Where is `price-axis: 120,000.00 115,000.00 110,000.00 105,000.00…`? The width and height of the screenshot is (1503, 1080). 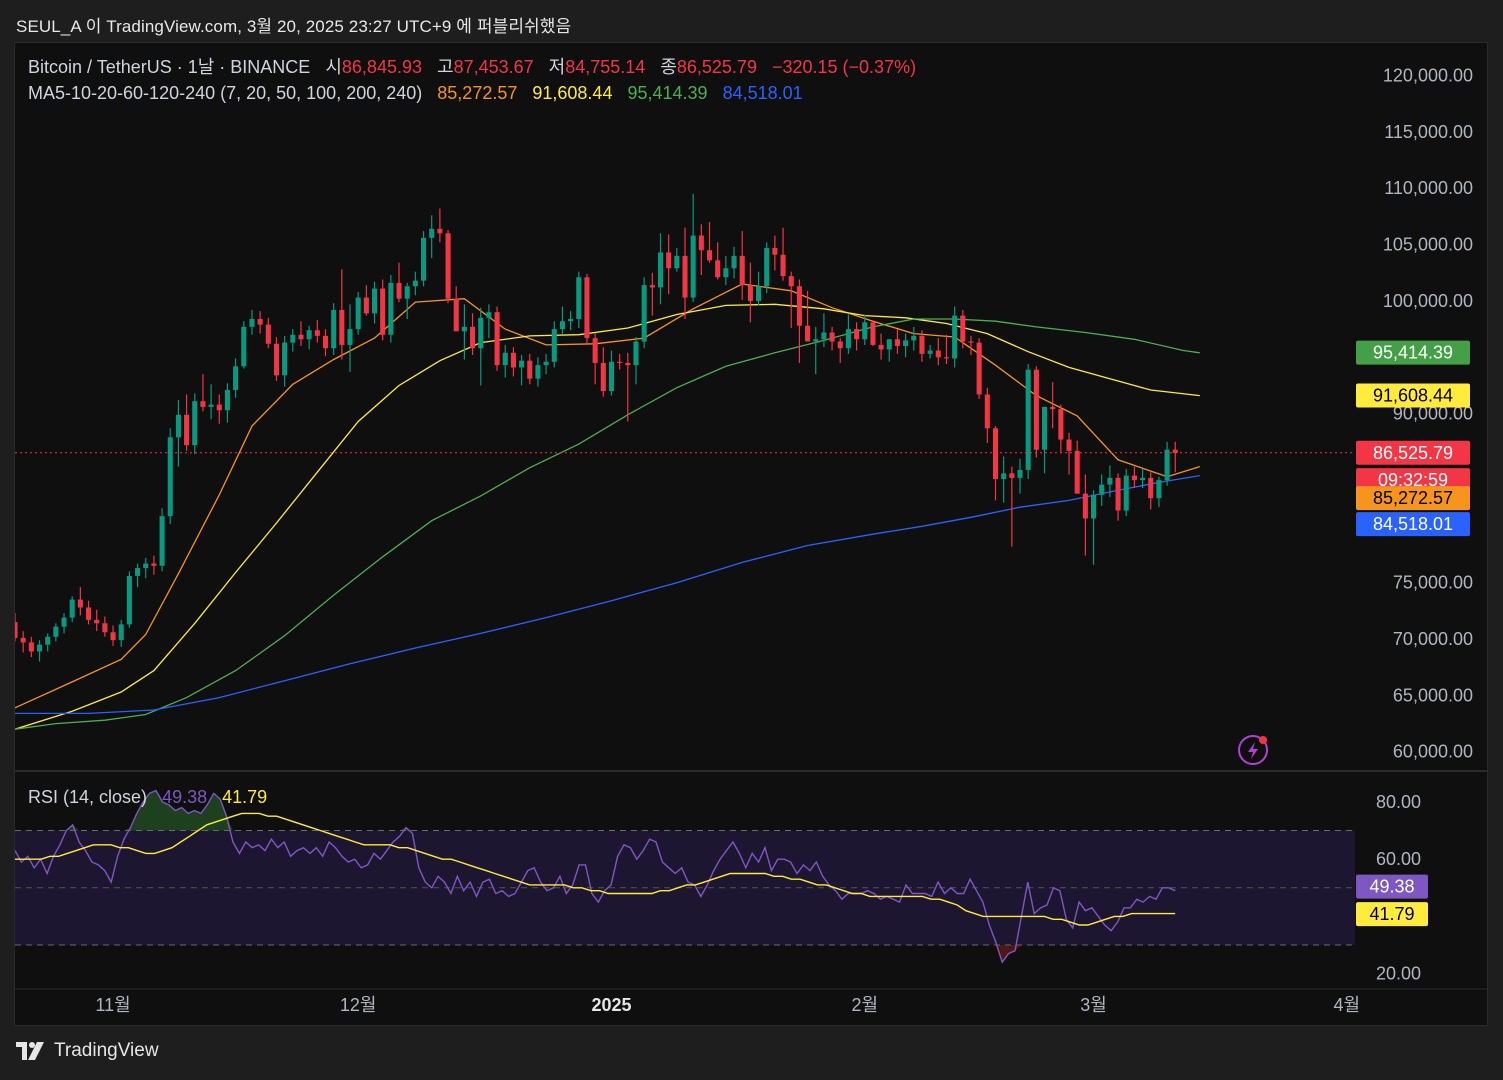
price-axis: 120,000.00 115,000.00 110,000.00 105,000.00… is located at coordinates (1421, 406).